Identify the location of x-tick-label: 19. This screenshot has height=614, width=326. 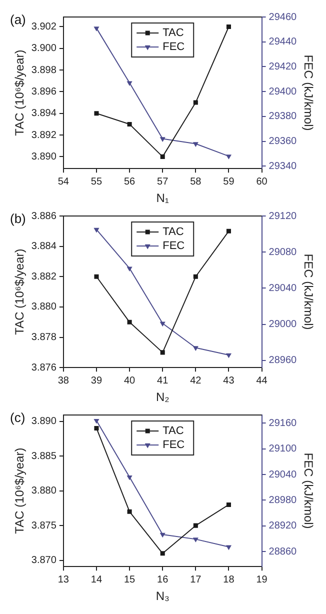
(262, 580).